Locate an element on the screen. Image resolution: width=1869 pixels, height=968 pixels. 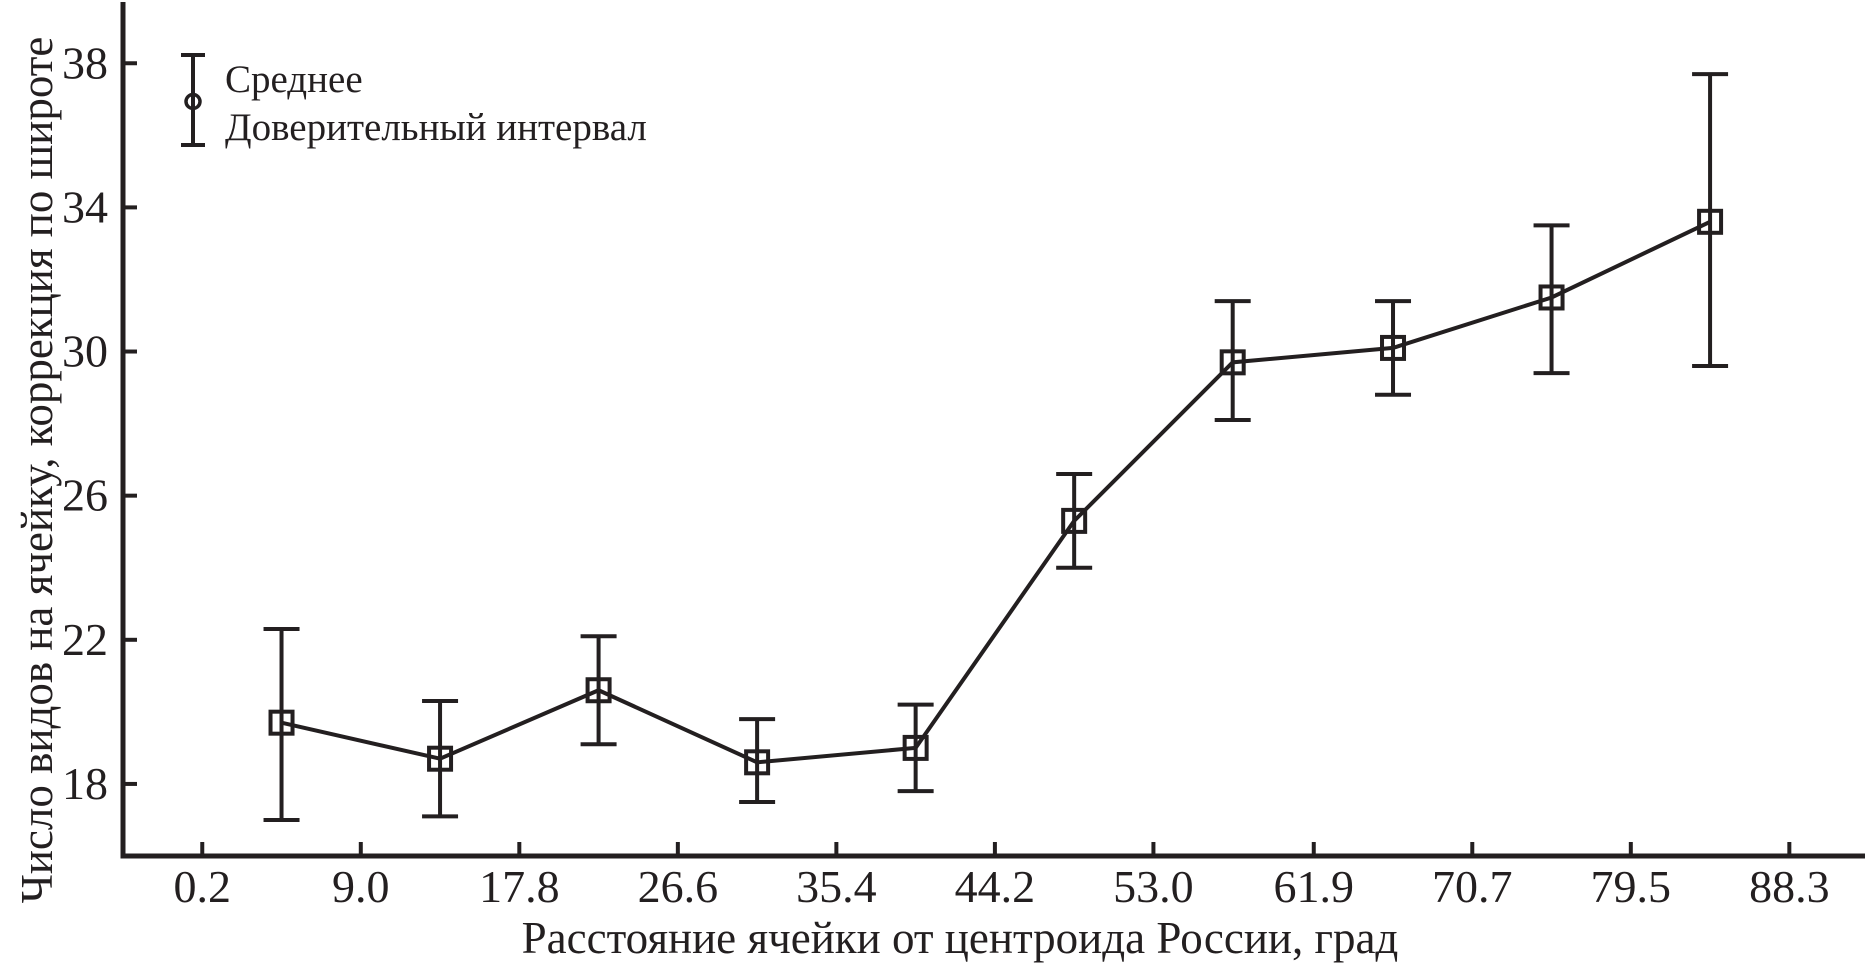
y-axis-tick-label: 38 is located at coordinates (85, 62).